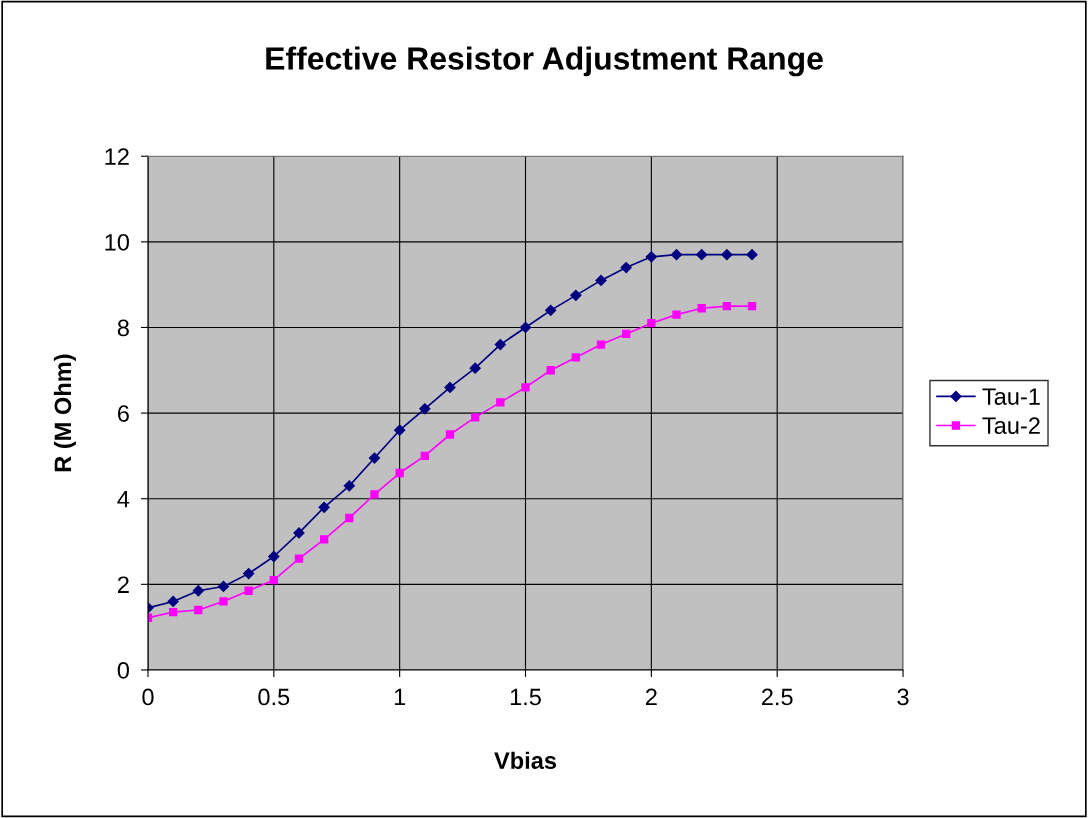 The image size is (1088, 818). I want to click on x-tick-label: 3, so click(903, 697).